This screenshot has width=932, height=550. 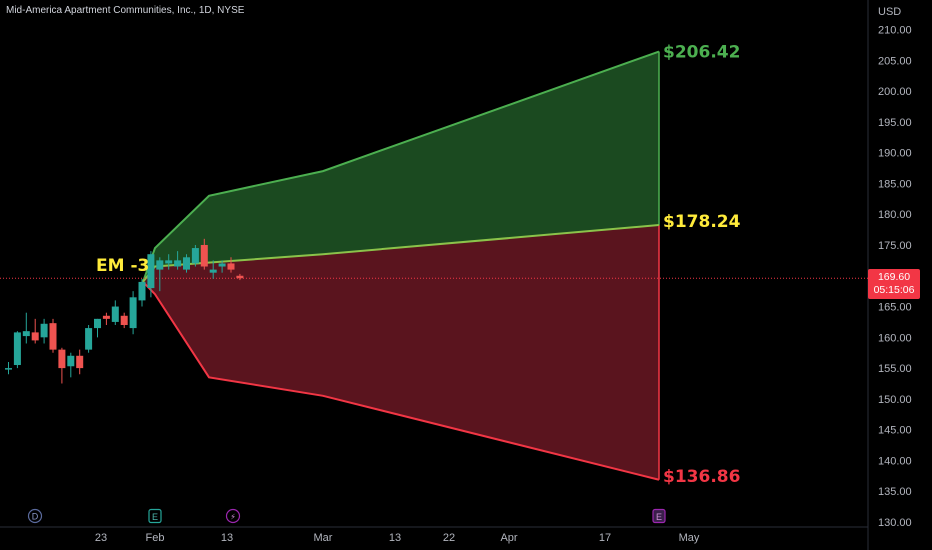 I want to click on lower-target-label: $136.86, so click(x=701, y=477).